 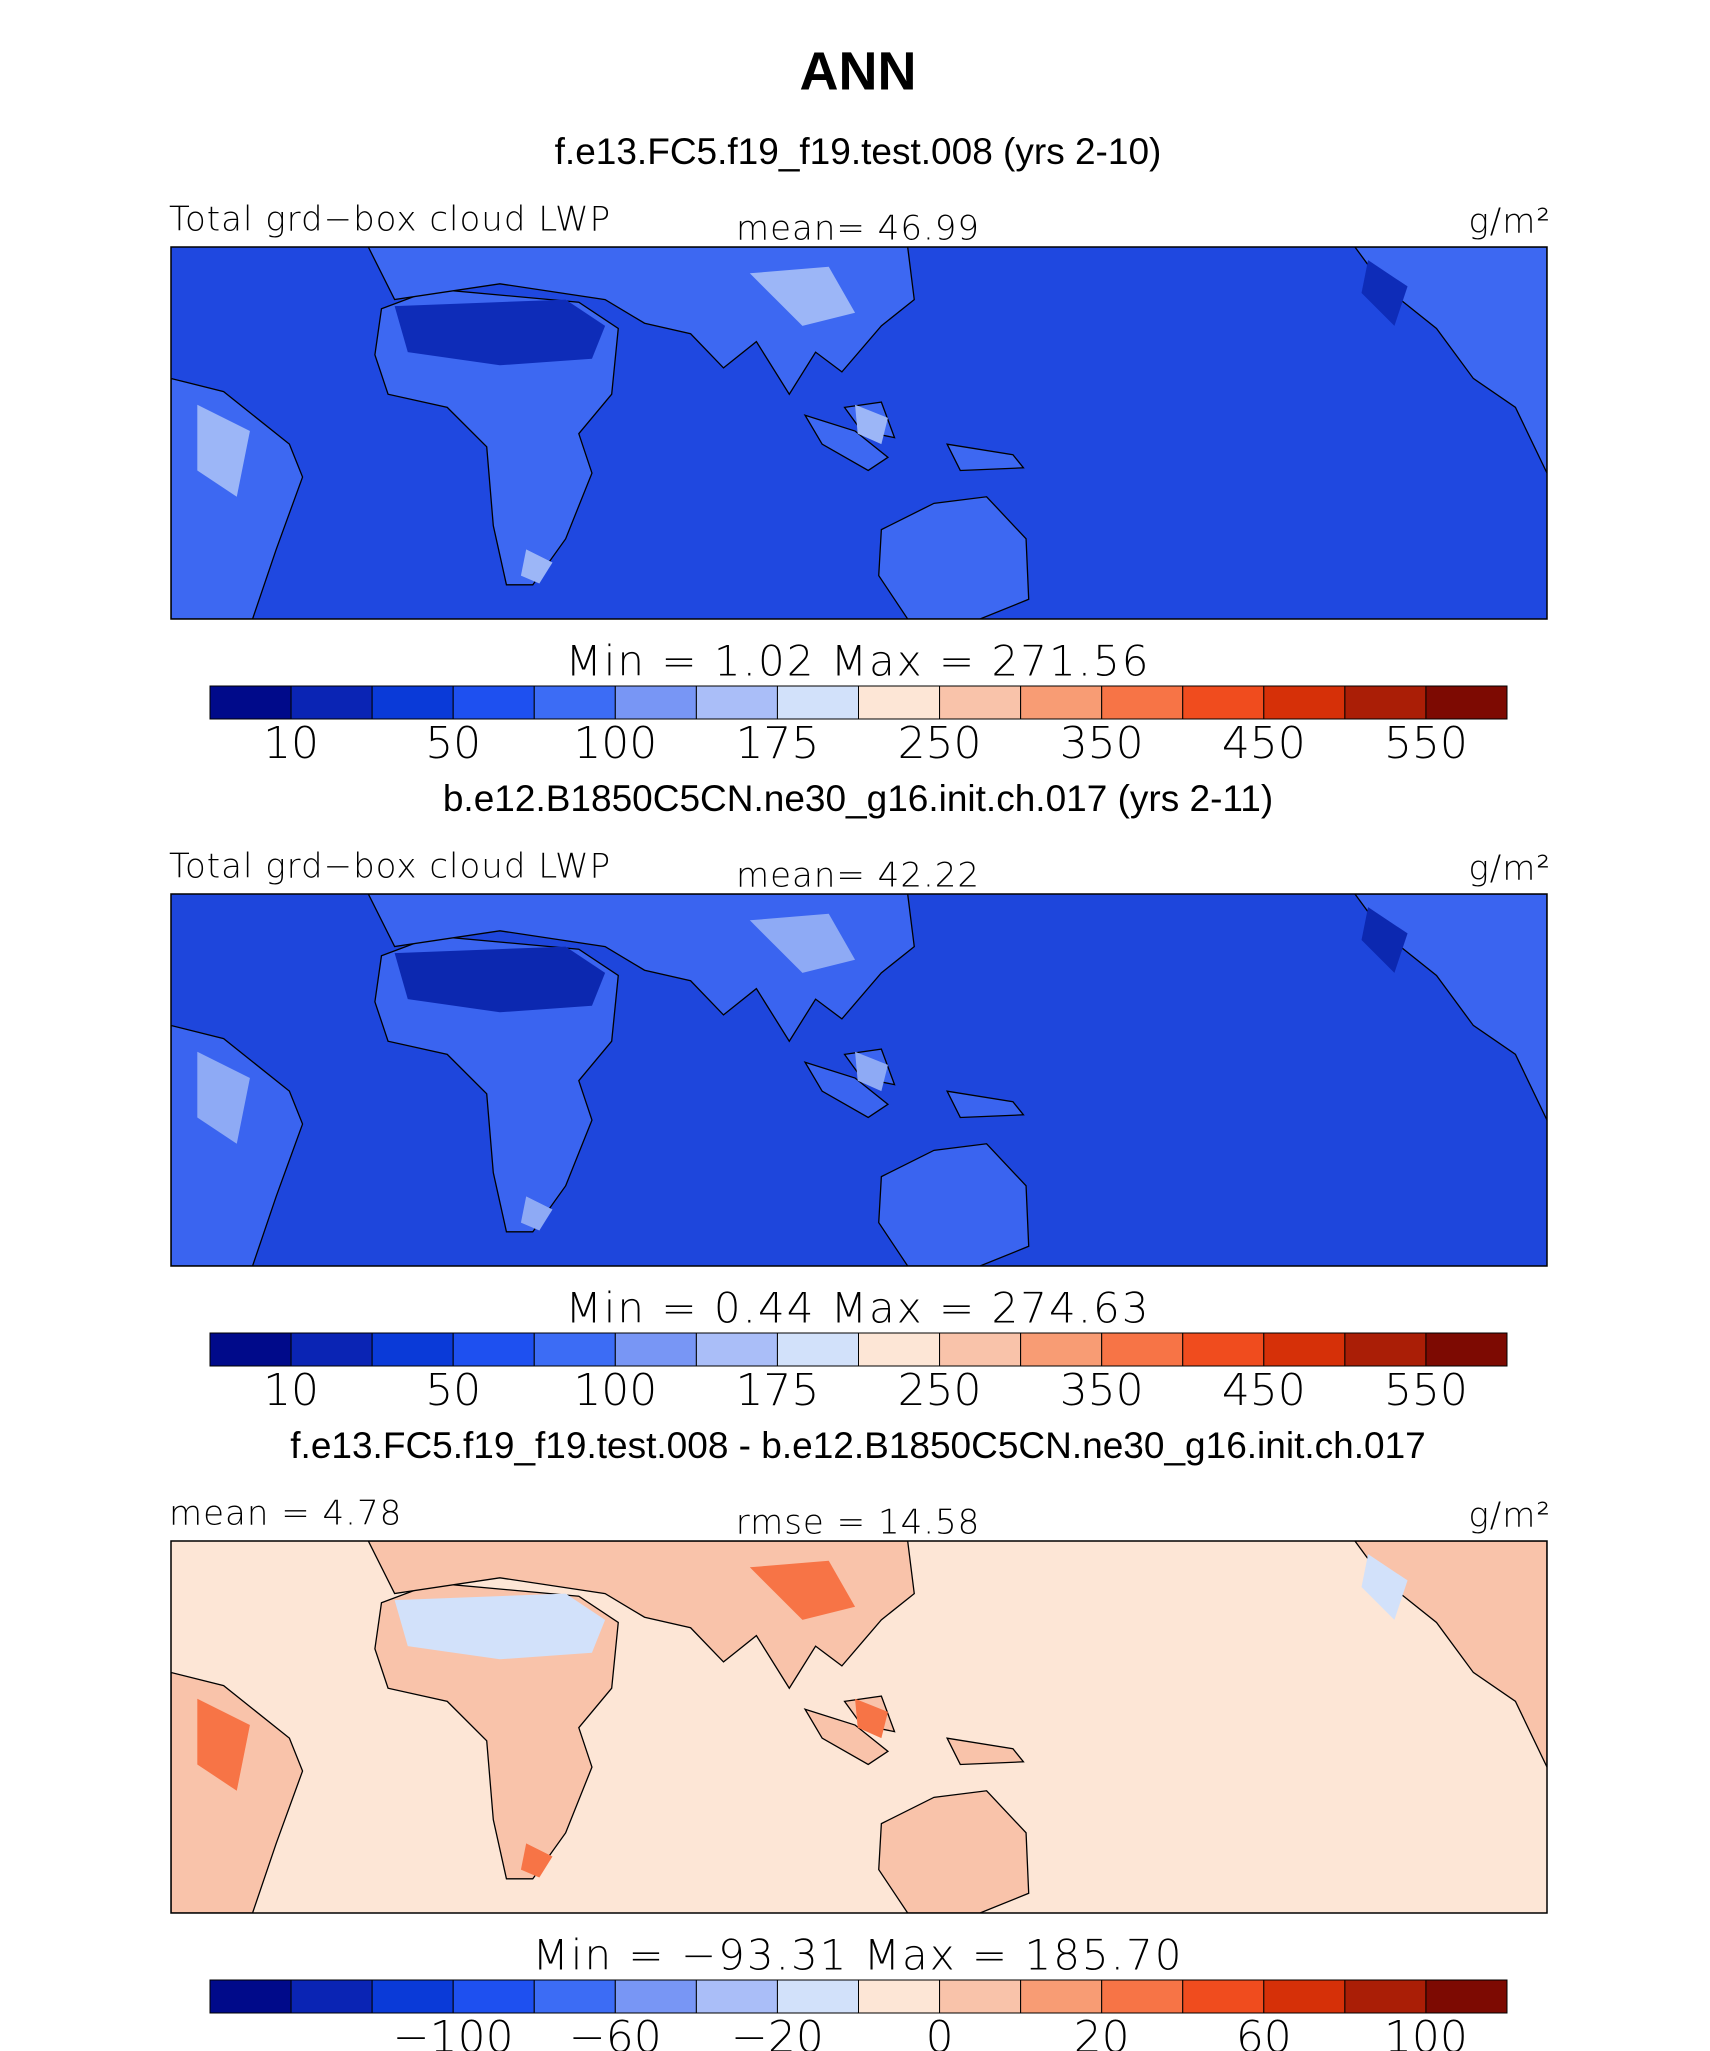 What do you see at coordinates (858, 876) in the screenshot?
I see `panel-center-label: mean= 42.22` at bounding box center [858, 876].